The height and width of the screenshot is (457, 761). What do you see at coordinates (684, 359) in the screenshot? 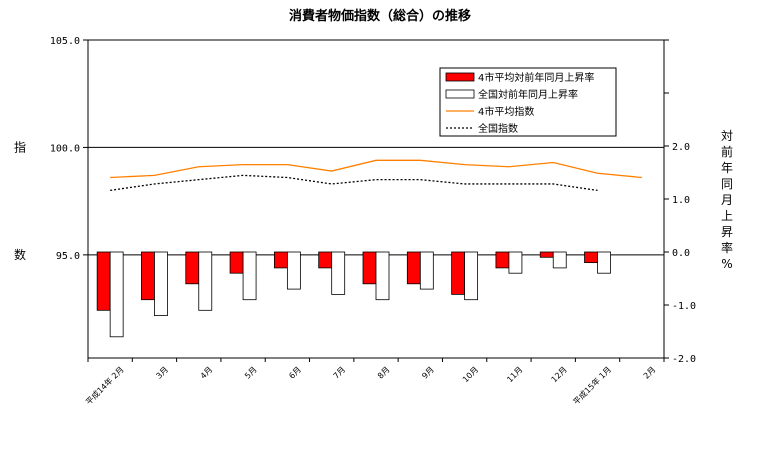
I see `right-tick-label: -2.0` at bounding box center [684, 359].